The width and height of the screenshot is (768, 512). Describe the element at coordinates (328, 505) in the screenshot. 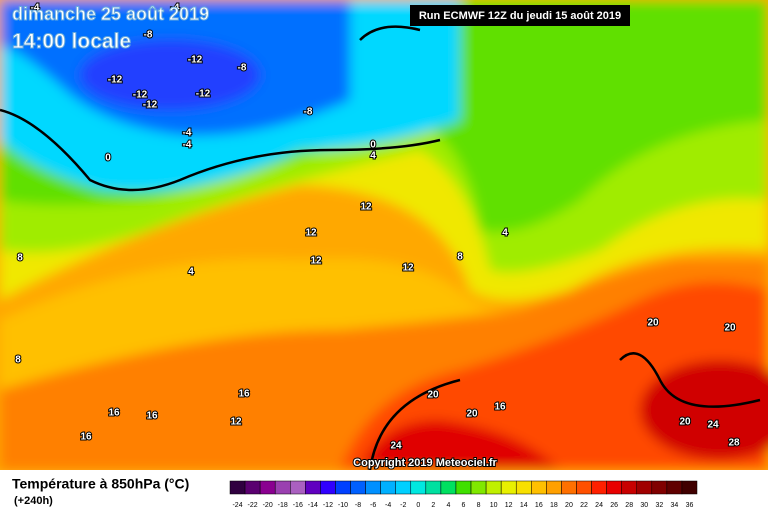

I see `scale-label: -12` at that location.